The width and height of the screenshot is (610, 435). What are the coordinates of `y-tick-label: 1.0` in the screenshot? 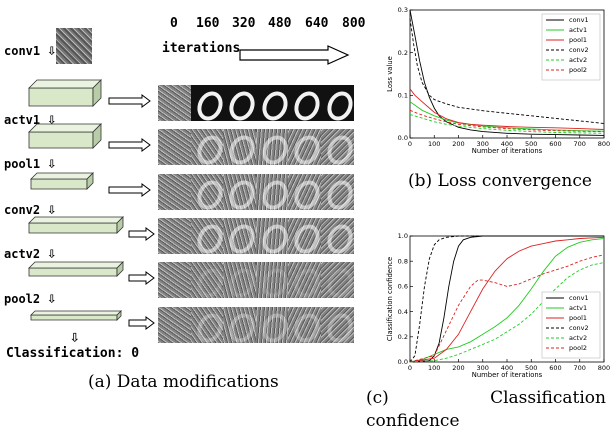 It's located at (403, 236).